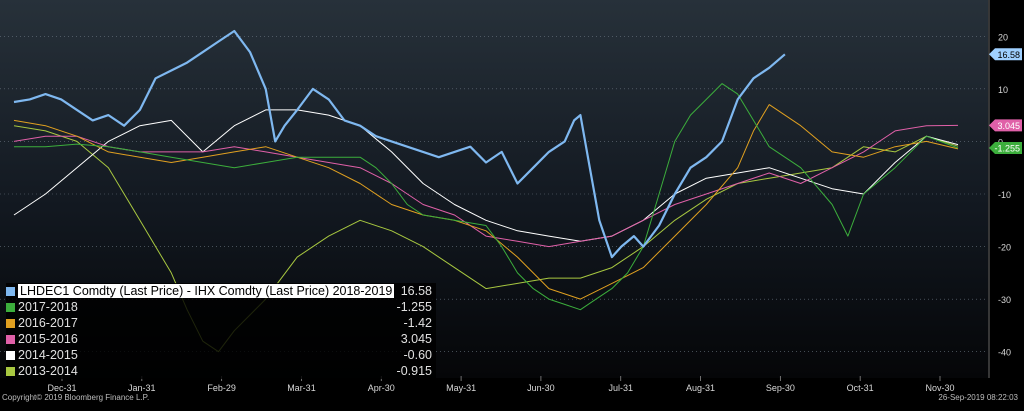 The image size is (1024, 411). Describe the element at coordinates (461, 388) in the screenshot. I see `x-tick-label: May-31` at that location.